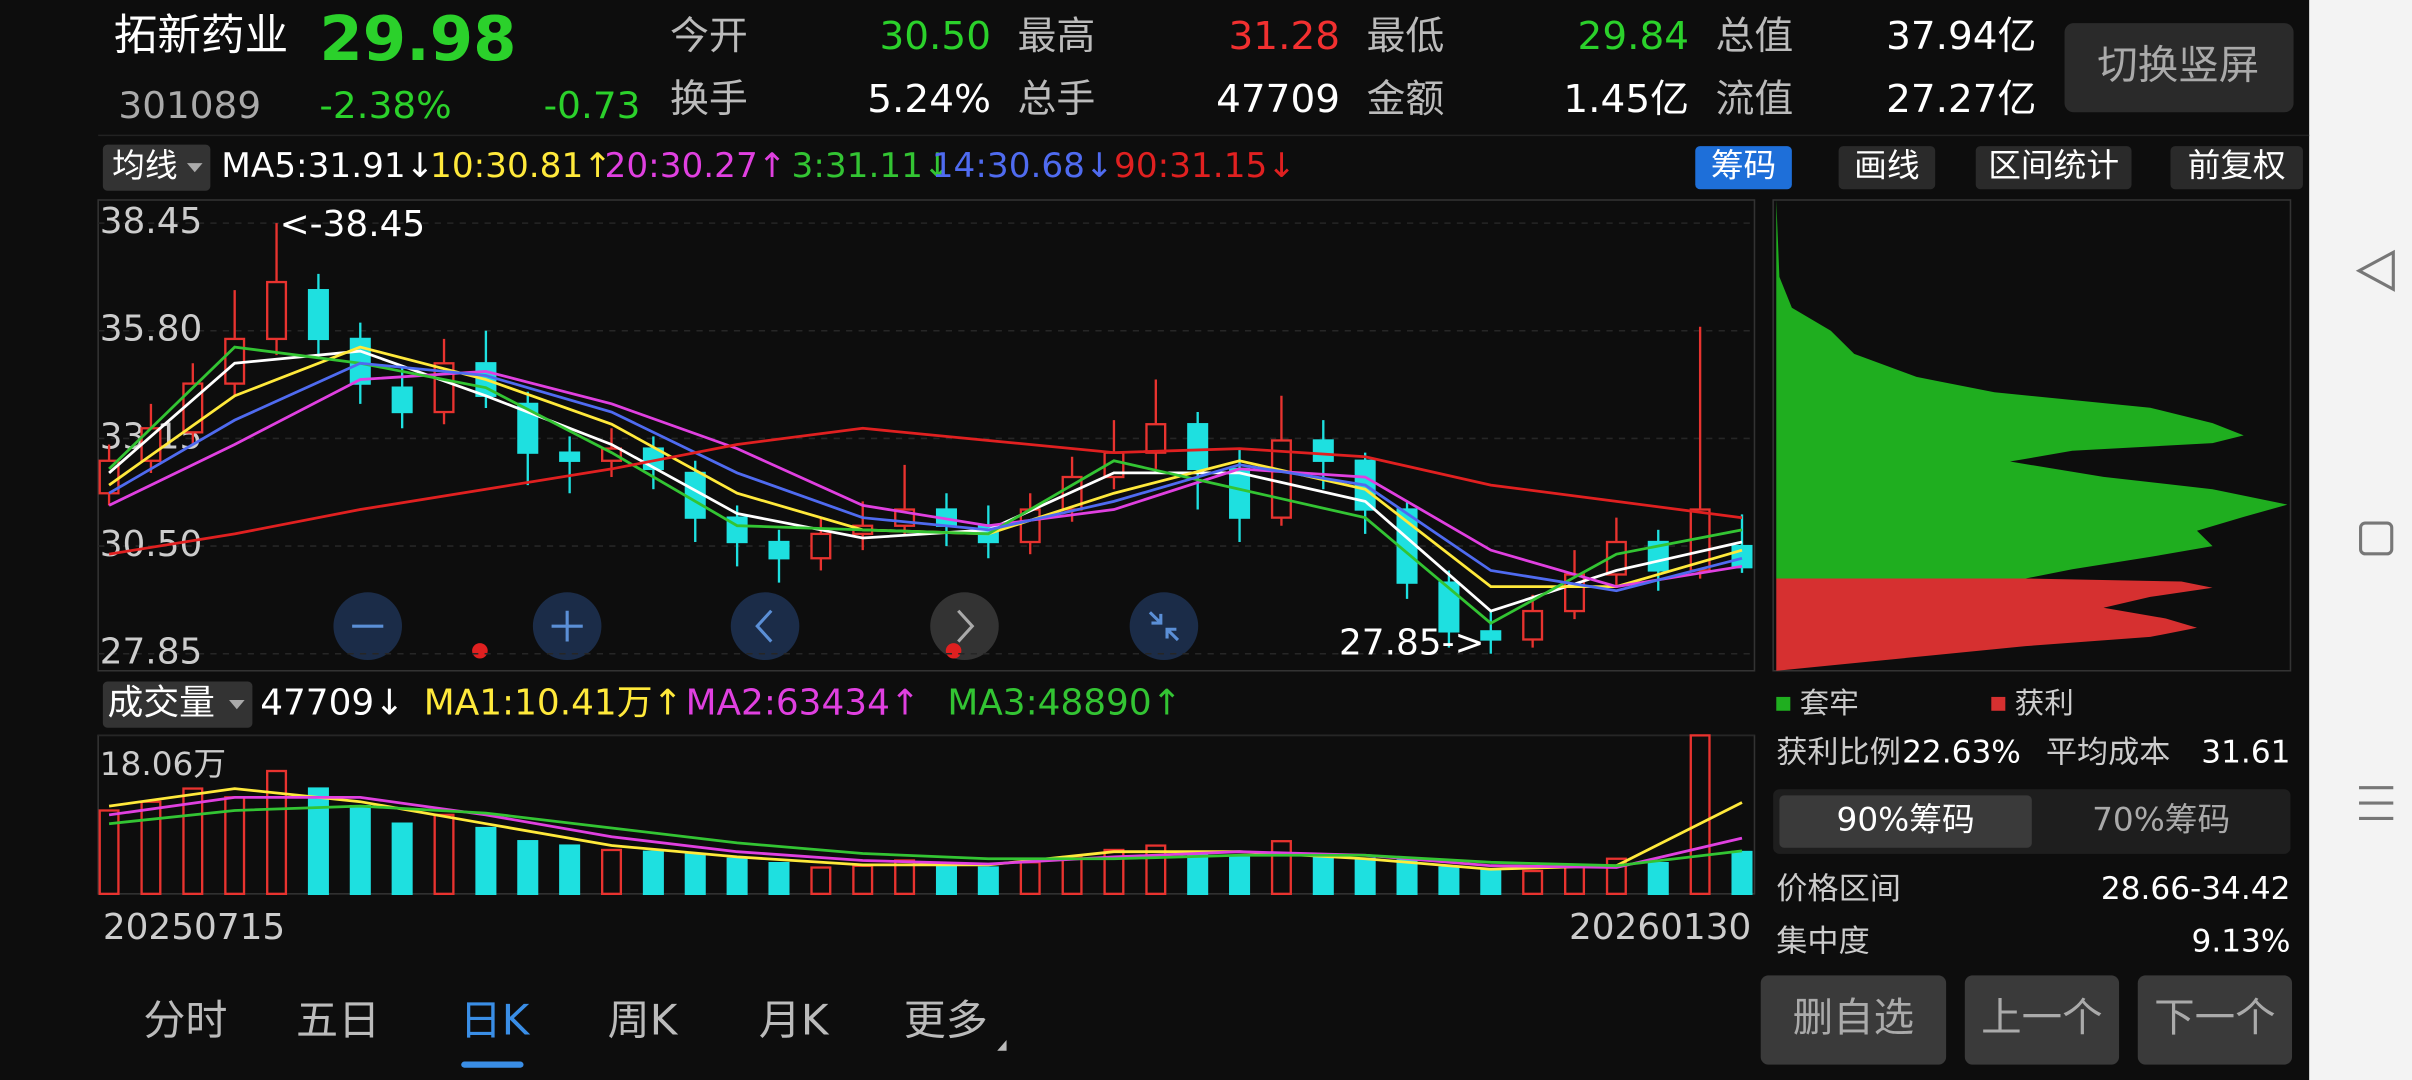 This screenshot has width=2412, height=1080. What do you see at coordinates (1660, 927) in the screenshot?
I see `x-tick-label: 20260130` at bounding box center [1660, 927].